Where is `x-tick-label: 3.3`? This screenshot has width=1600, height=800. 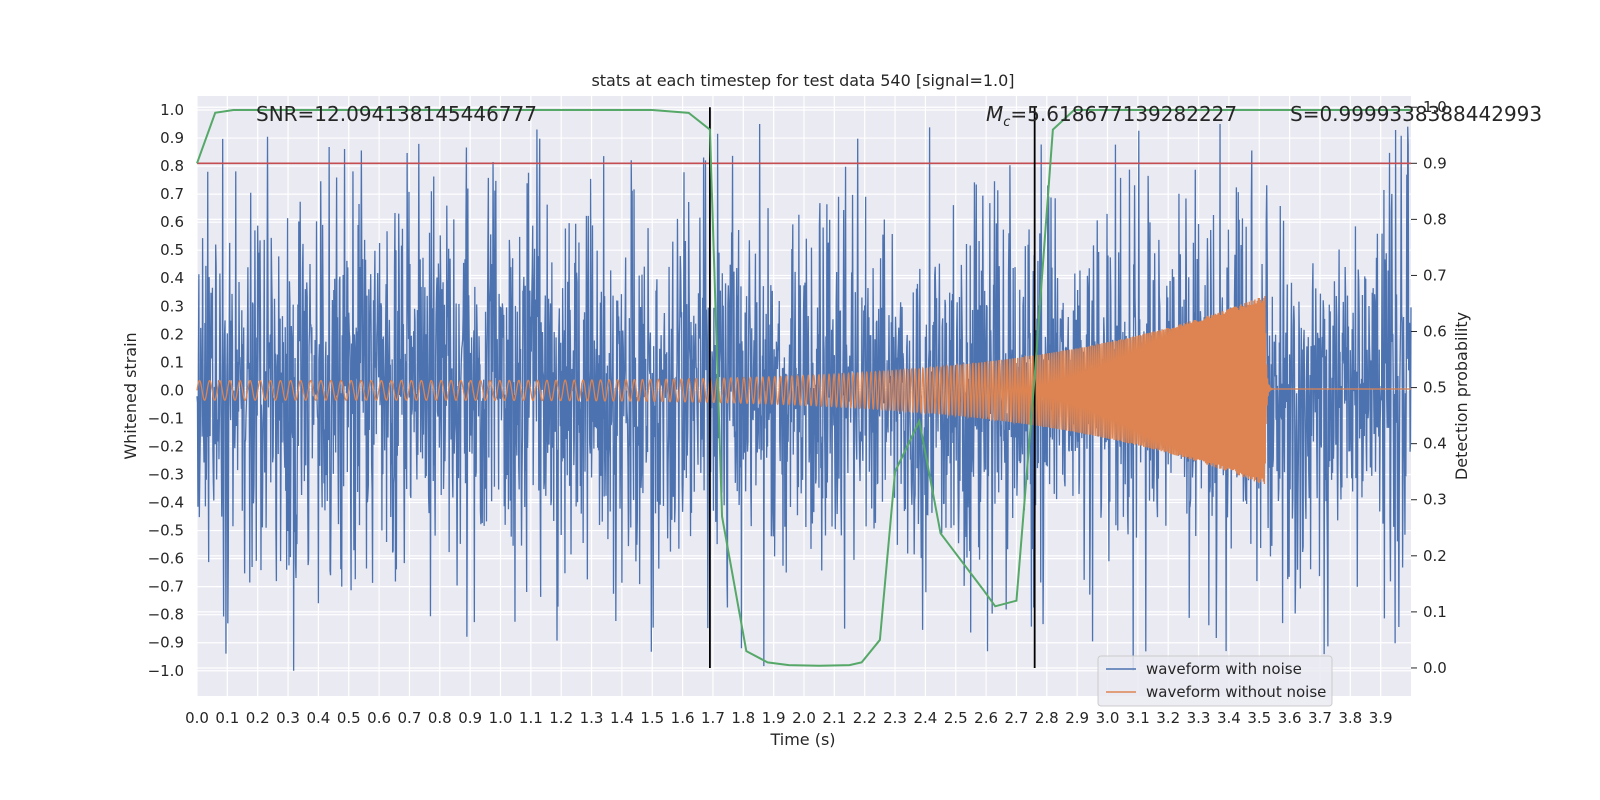 x-tick-label: 3.3 is located at coordinates (1199, 718).